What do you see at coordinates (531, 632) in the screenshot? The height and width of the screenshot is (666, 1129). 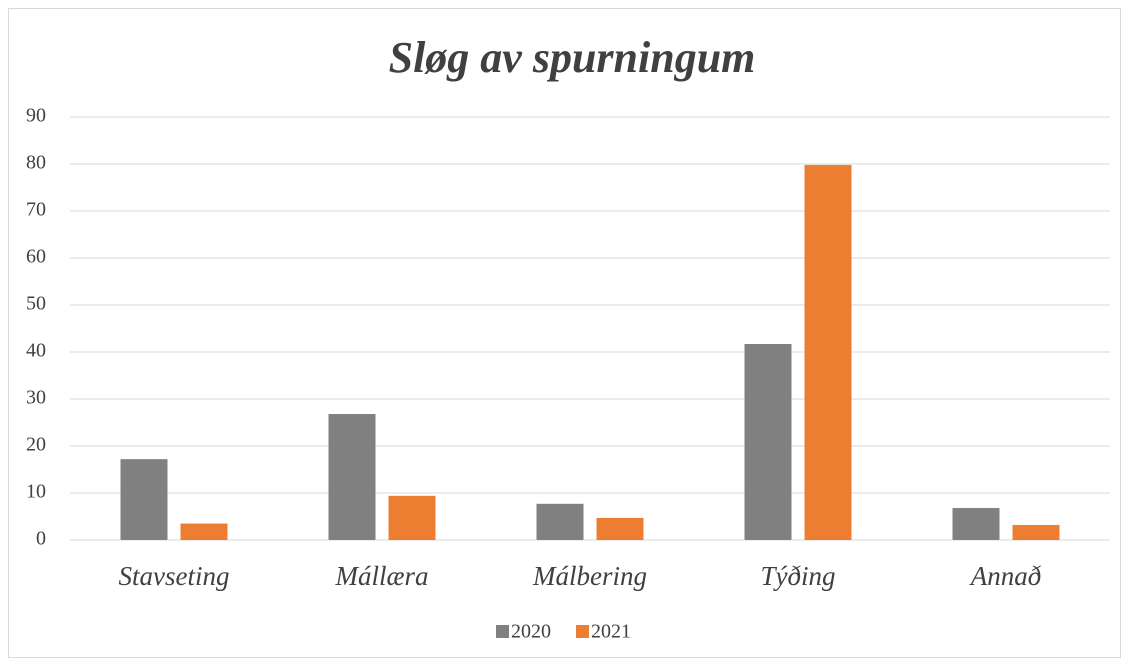 I see `legend-label: 2020` at bounding box center [531, 632].